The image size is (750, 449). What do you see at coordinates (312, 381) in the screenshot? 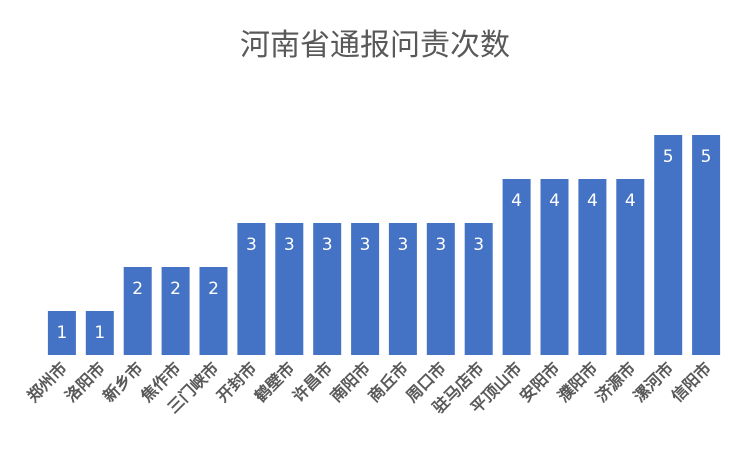
I see `x-tick-label-许昌市: 许昌市` at bounding box center [312, 381].